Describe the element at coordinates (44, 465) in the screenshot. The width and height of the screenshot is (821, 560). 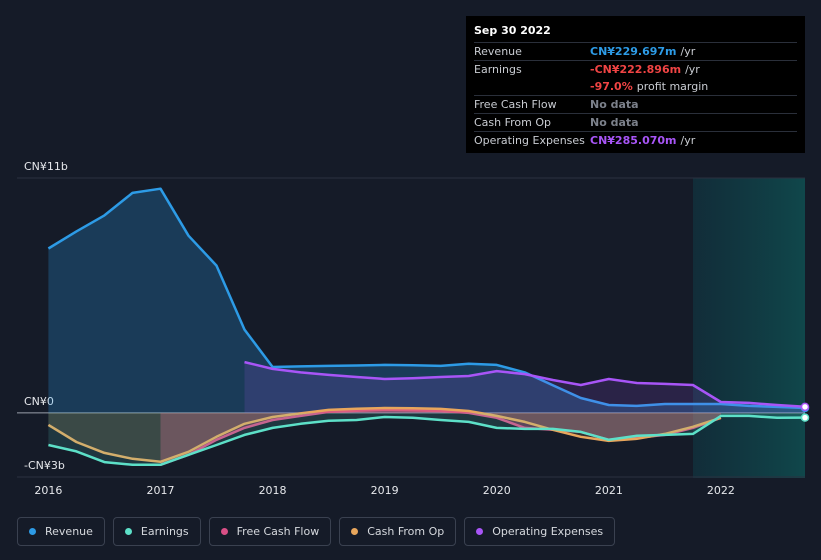
I see `y-tick-label: -CN¥3b` at that location.